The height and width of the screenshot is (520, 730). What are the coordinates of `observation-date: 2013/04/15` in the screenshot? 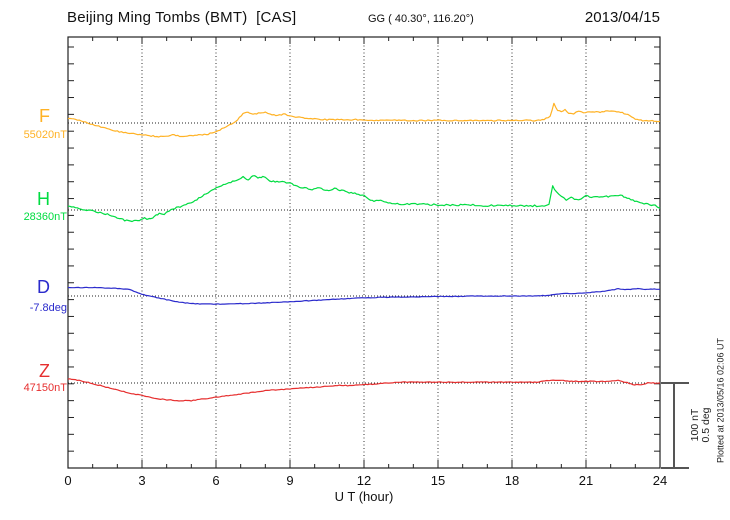 It's located at (622, 17).